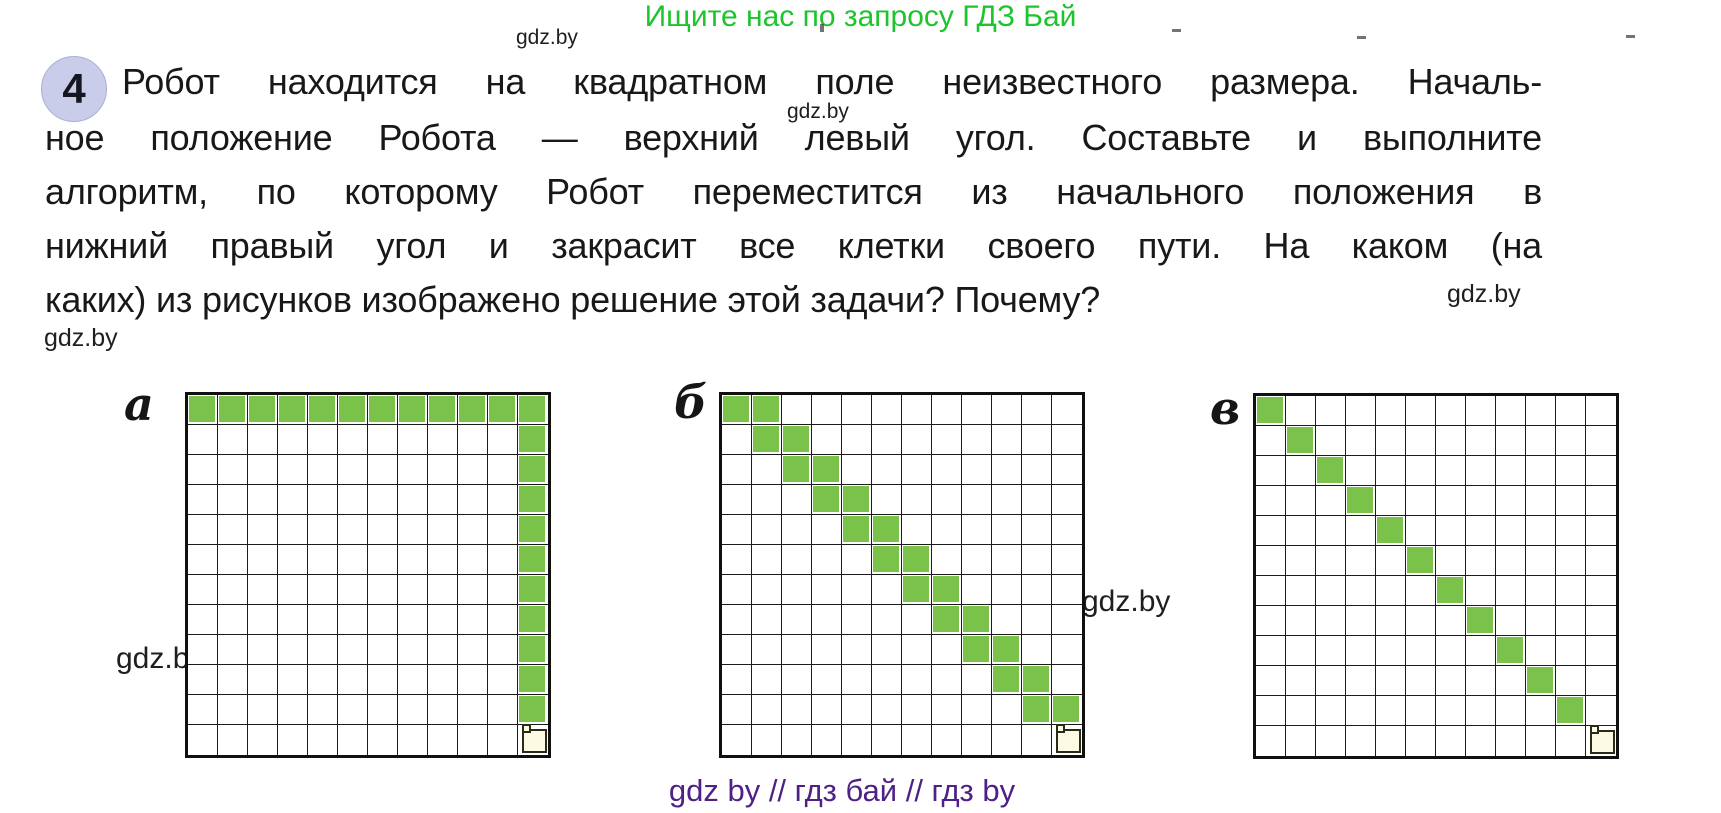  I want to click on robot-field-b, so click(902, 575).